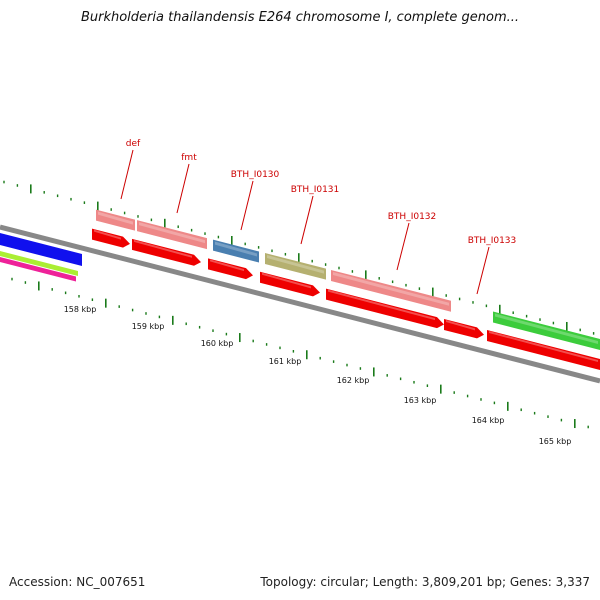  I want to click on bth-i0132-cds-arrow, so click(385, 308).